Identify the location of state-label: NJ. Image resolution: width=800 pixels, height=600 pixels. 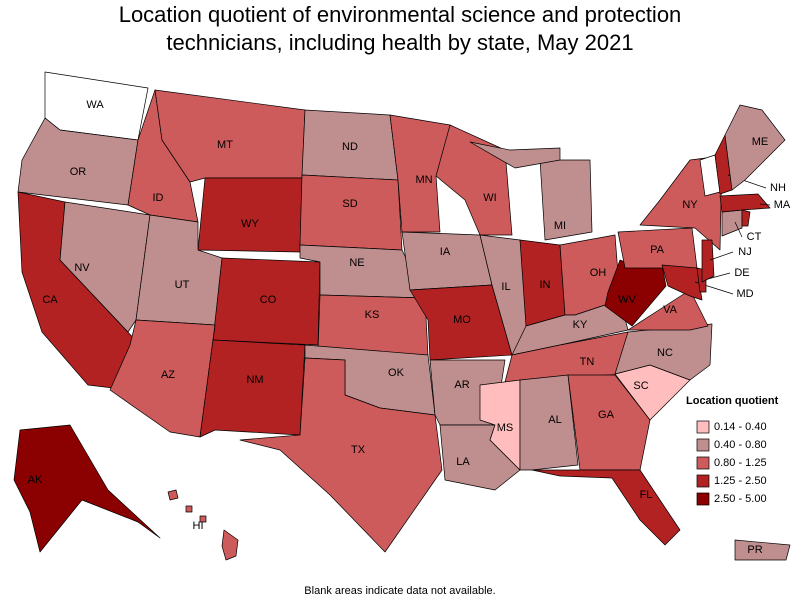
(744, 252).